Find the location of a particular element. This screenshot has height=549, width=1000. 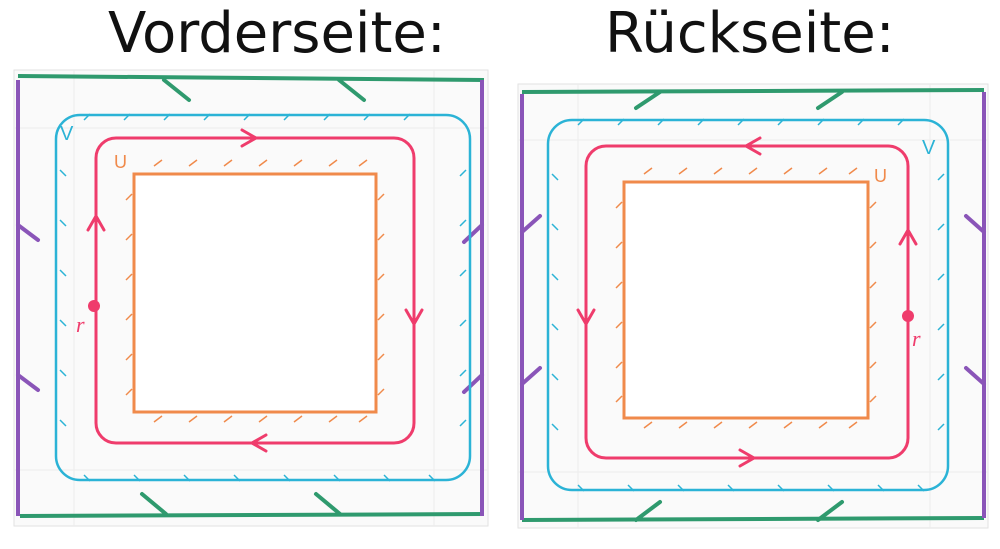

front-side-title: Vorderseite: is located at coordinates (277, 33).